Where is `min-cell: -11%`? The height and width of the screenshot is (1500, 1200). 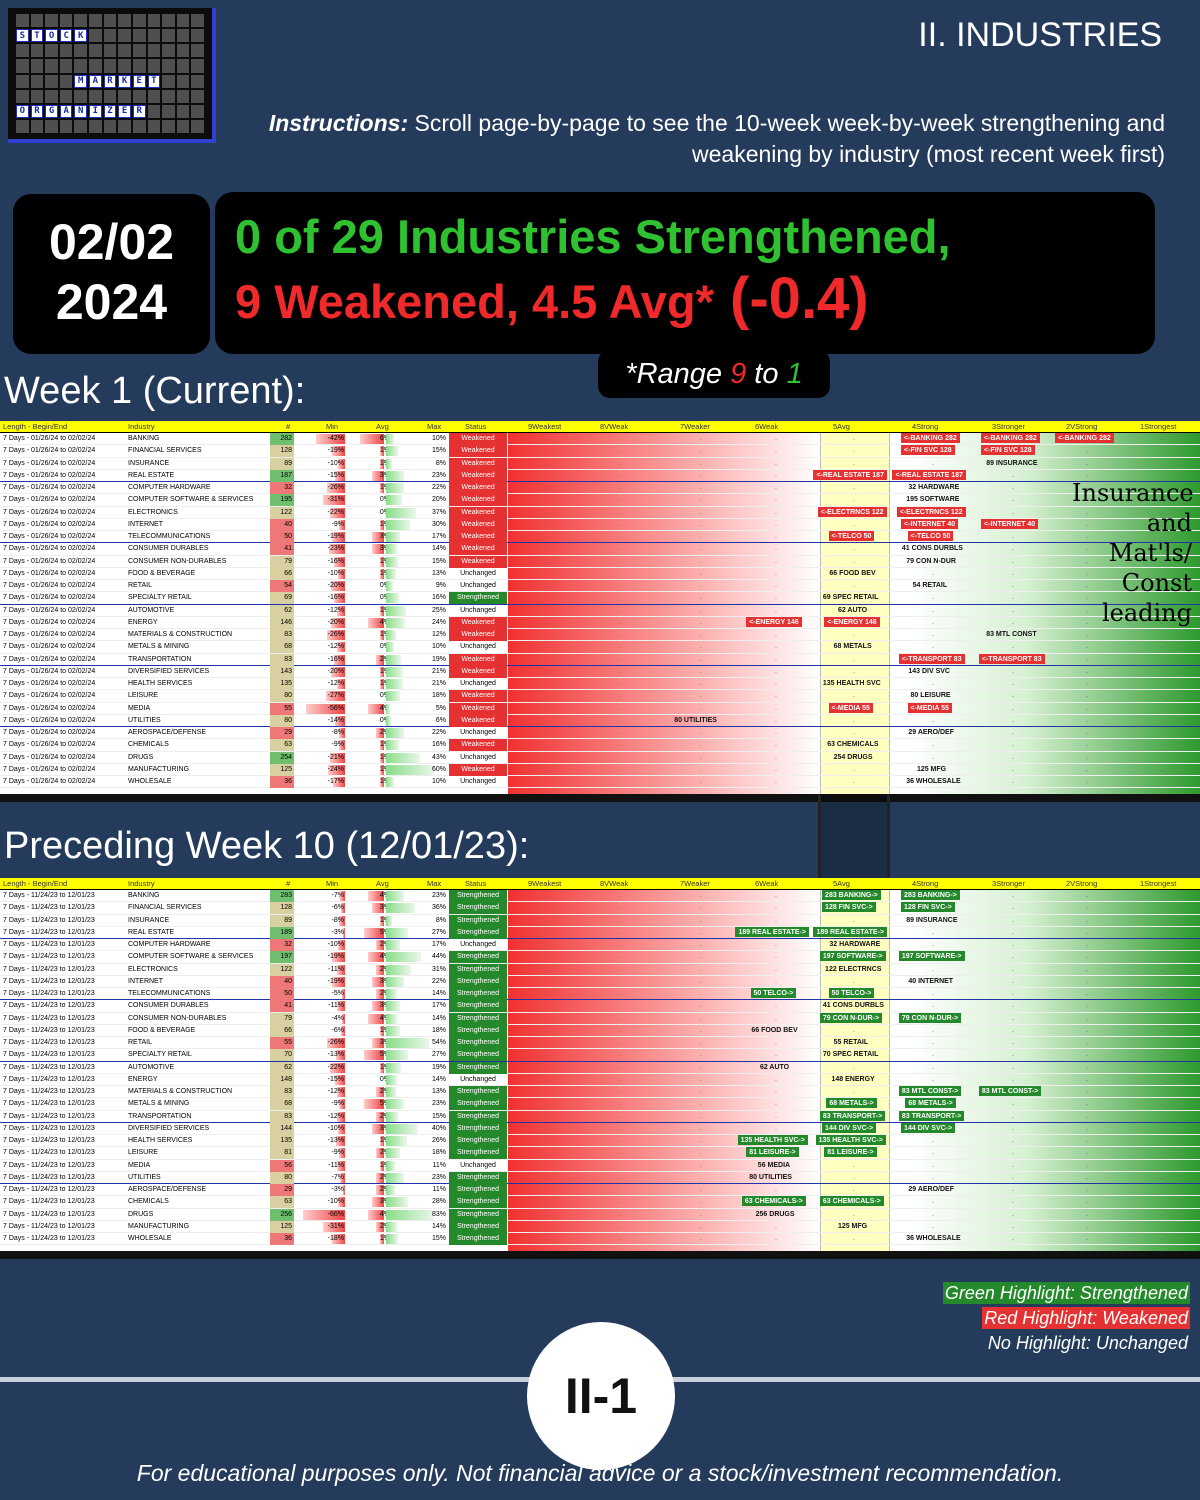
min-cell: -11% is located at coordinates (336, 1165).